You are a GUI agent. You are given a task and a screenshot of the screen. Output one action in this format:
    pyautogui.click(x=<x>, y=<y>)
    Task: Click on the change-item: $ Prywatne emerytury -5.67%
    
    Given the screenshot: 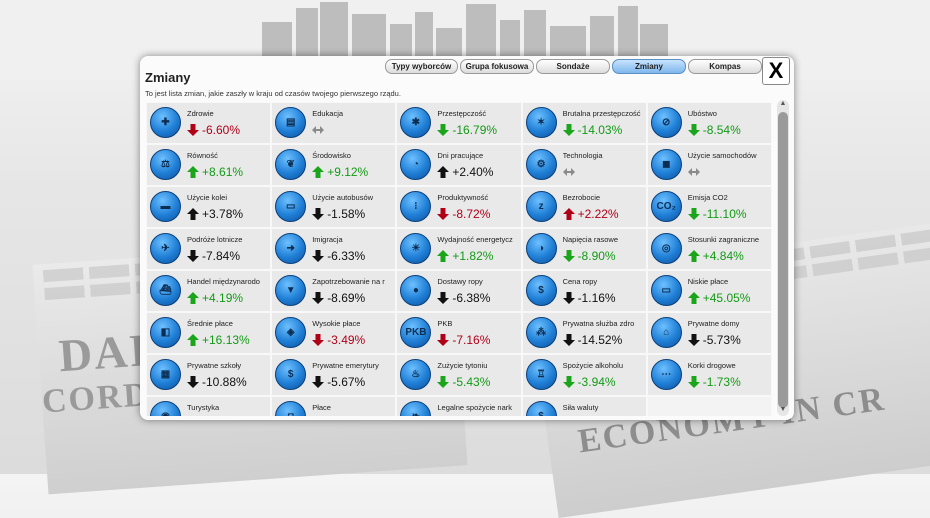 What is the action you would take?
    pyautogui.click(x=334, y=375)
    